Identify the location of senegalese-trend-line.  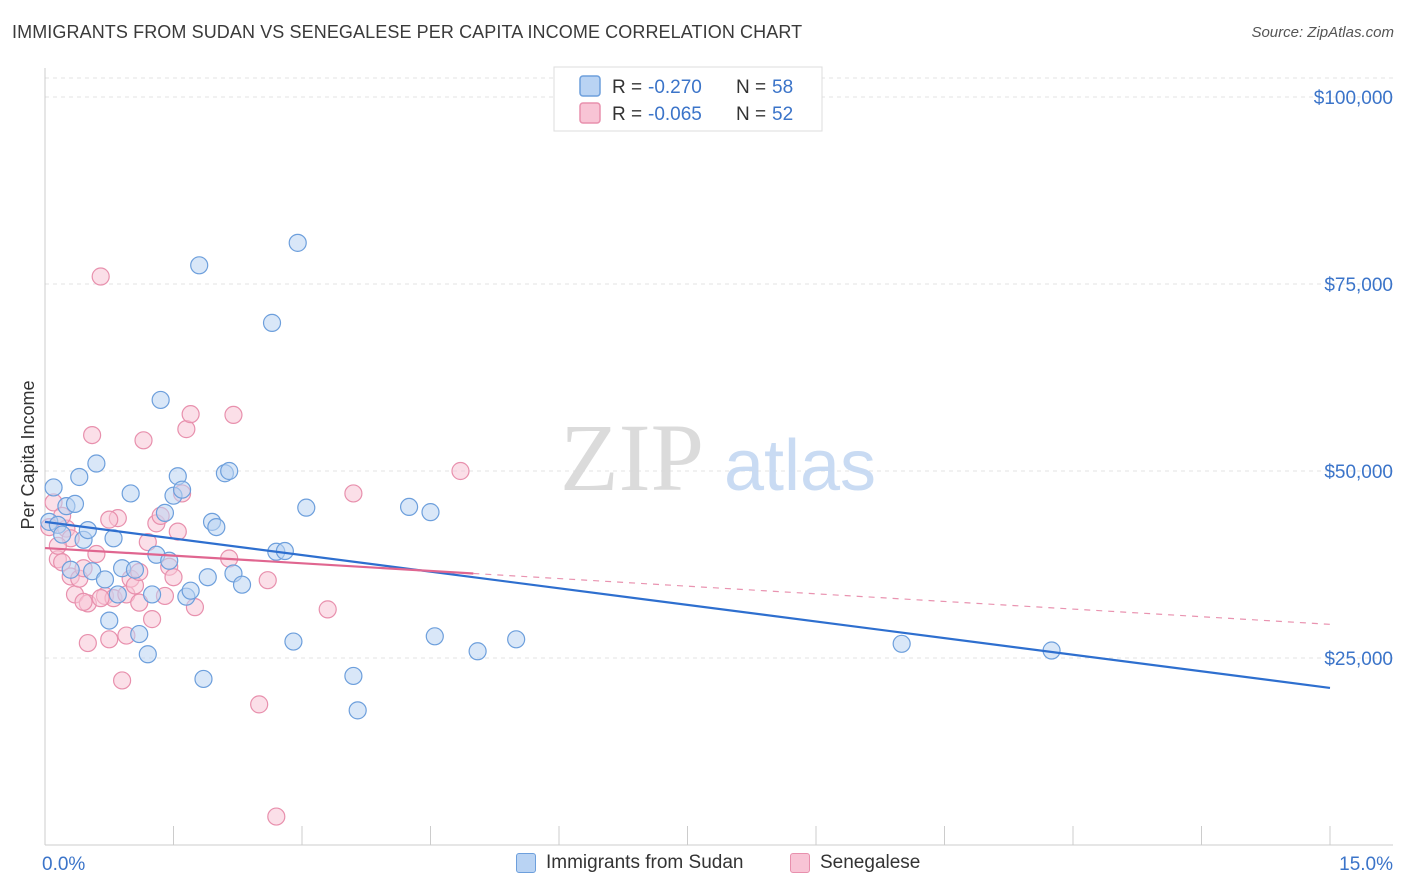
(259, 560).